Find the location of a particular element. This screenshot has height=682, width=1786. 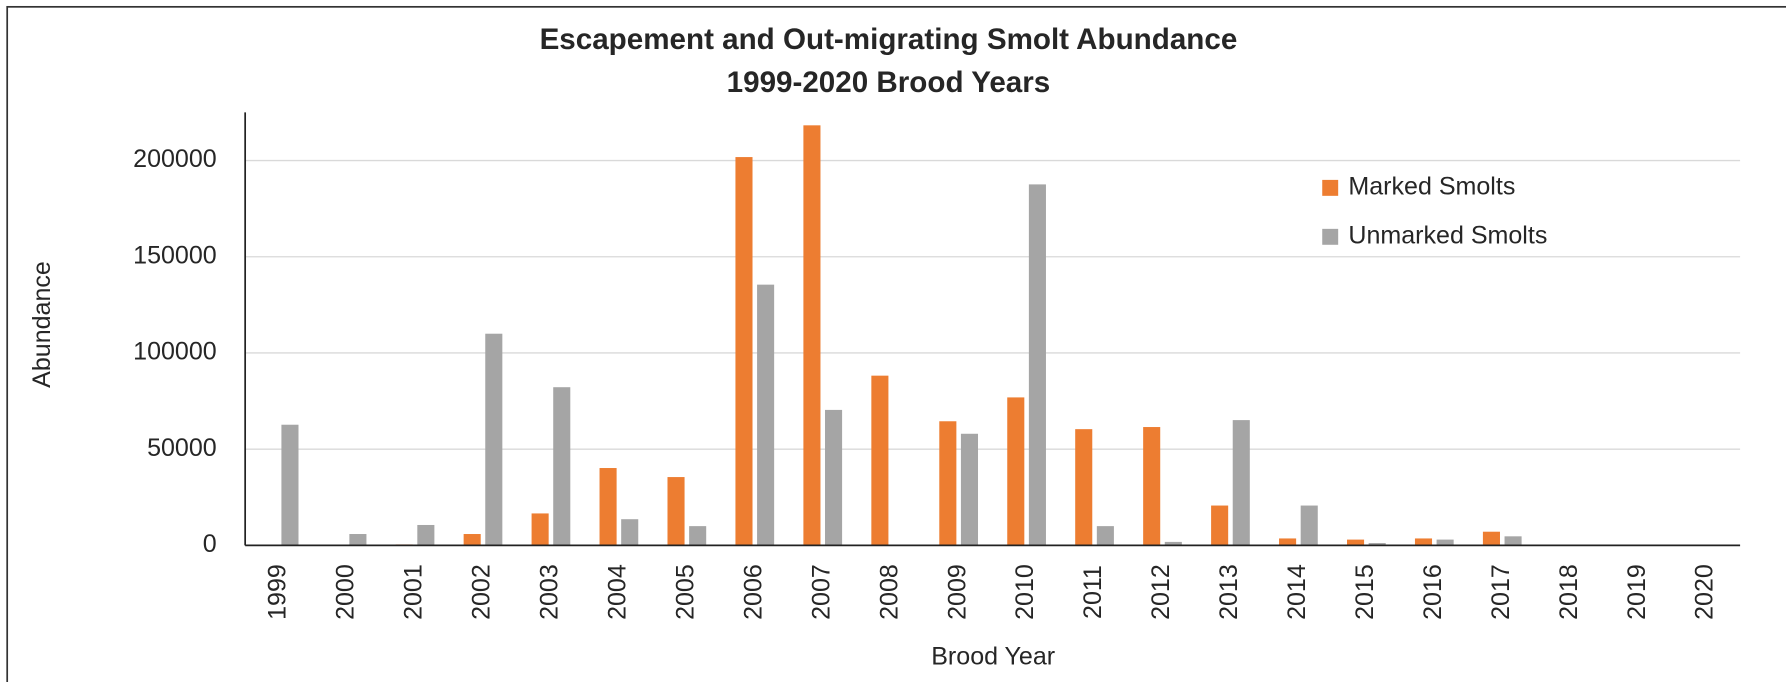

y-tick-label: 0 is located at coordinates (210, 544).